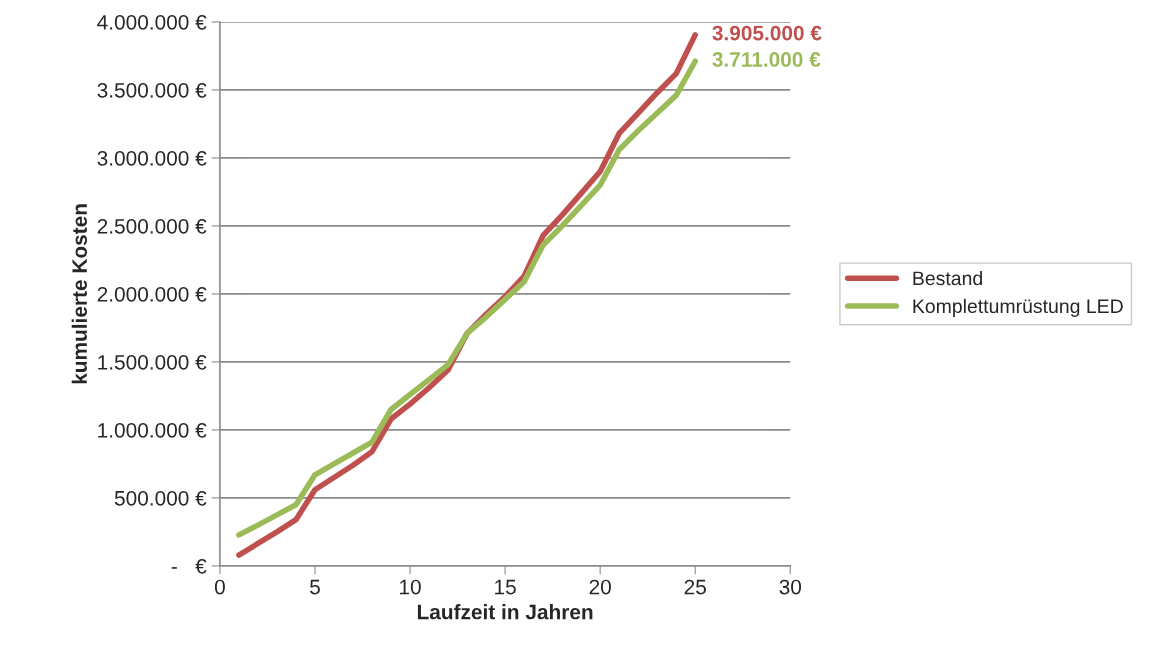  I want to click on legend-label: Bestand, so click(947, 278).